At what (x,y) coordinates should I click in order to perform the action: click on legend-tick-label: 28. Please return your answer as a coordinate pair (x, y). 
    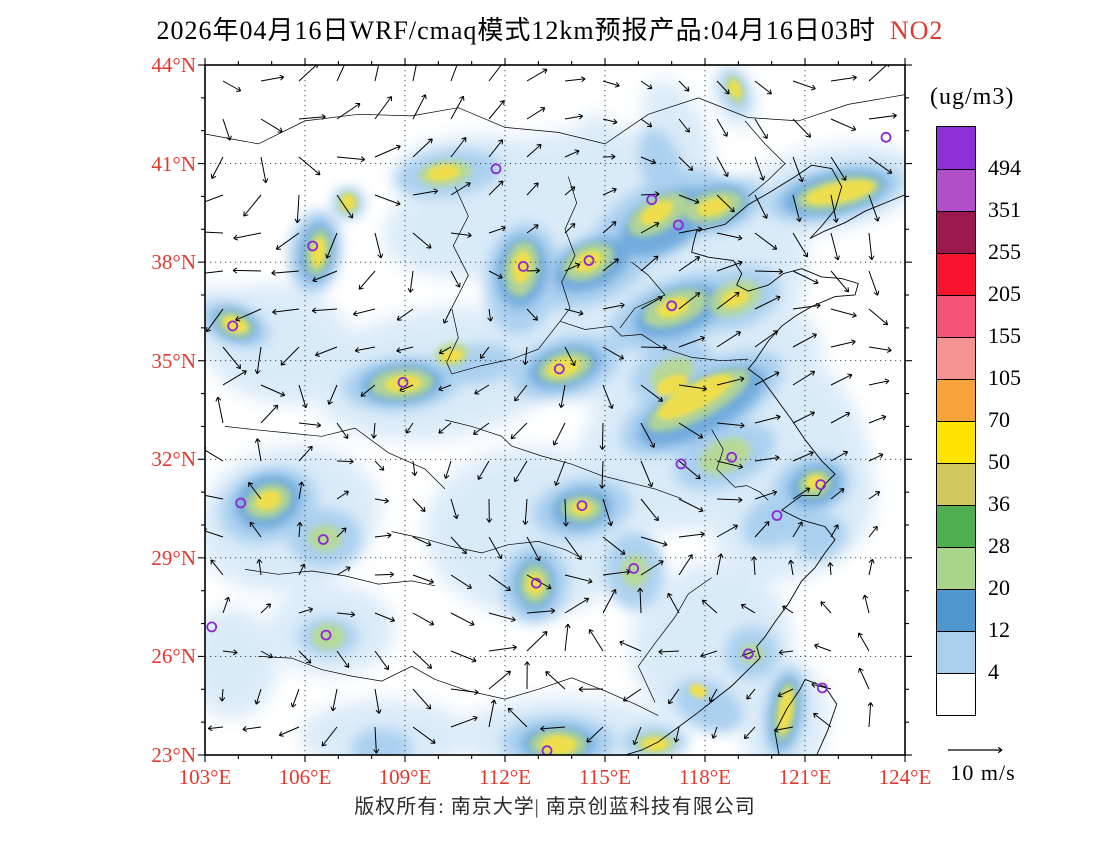
    Looking at the image, I should click on (999, 545).